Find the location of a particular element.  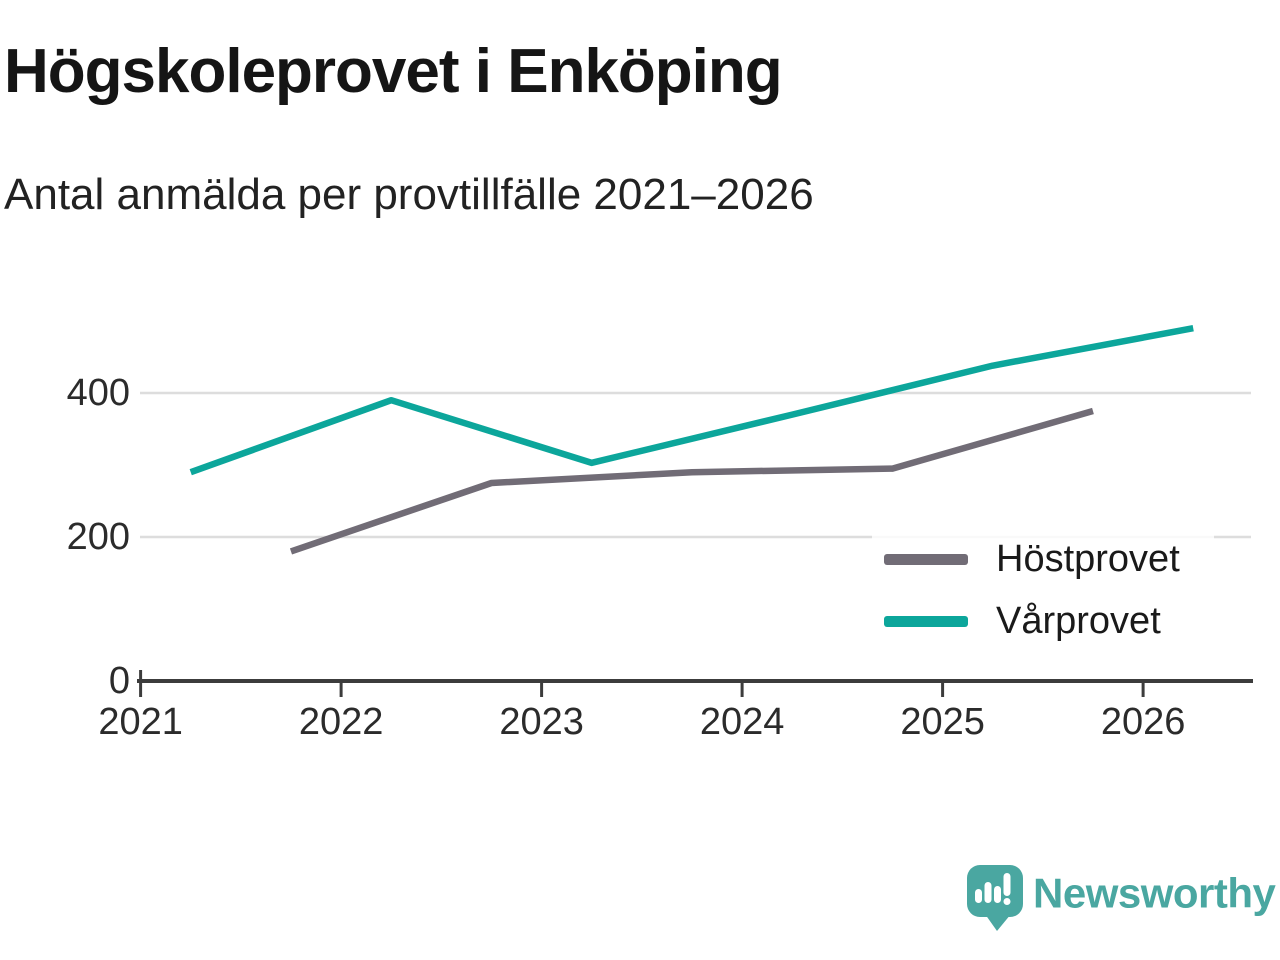

legend-label: Vårprovet is located at coordinates (1078, 621).